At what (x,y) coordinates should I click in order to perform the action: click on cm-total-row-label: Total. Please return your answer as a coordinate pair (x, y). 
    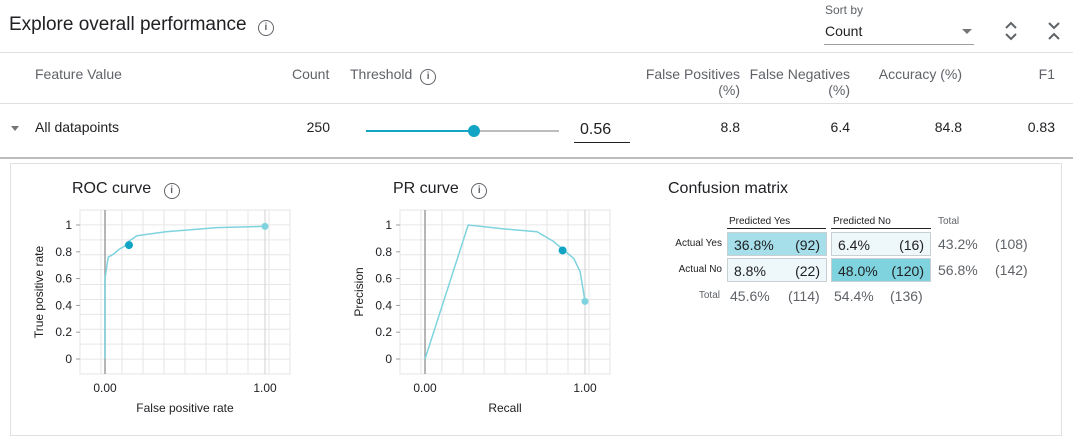
    Looking at the image, I should click on (709, 295).